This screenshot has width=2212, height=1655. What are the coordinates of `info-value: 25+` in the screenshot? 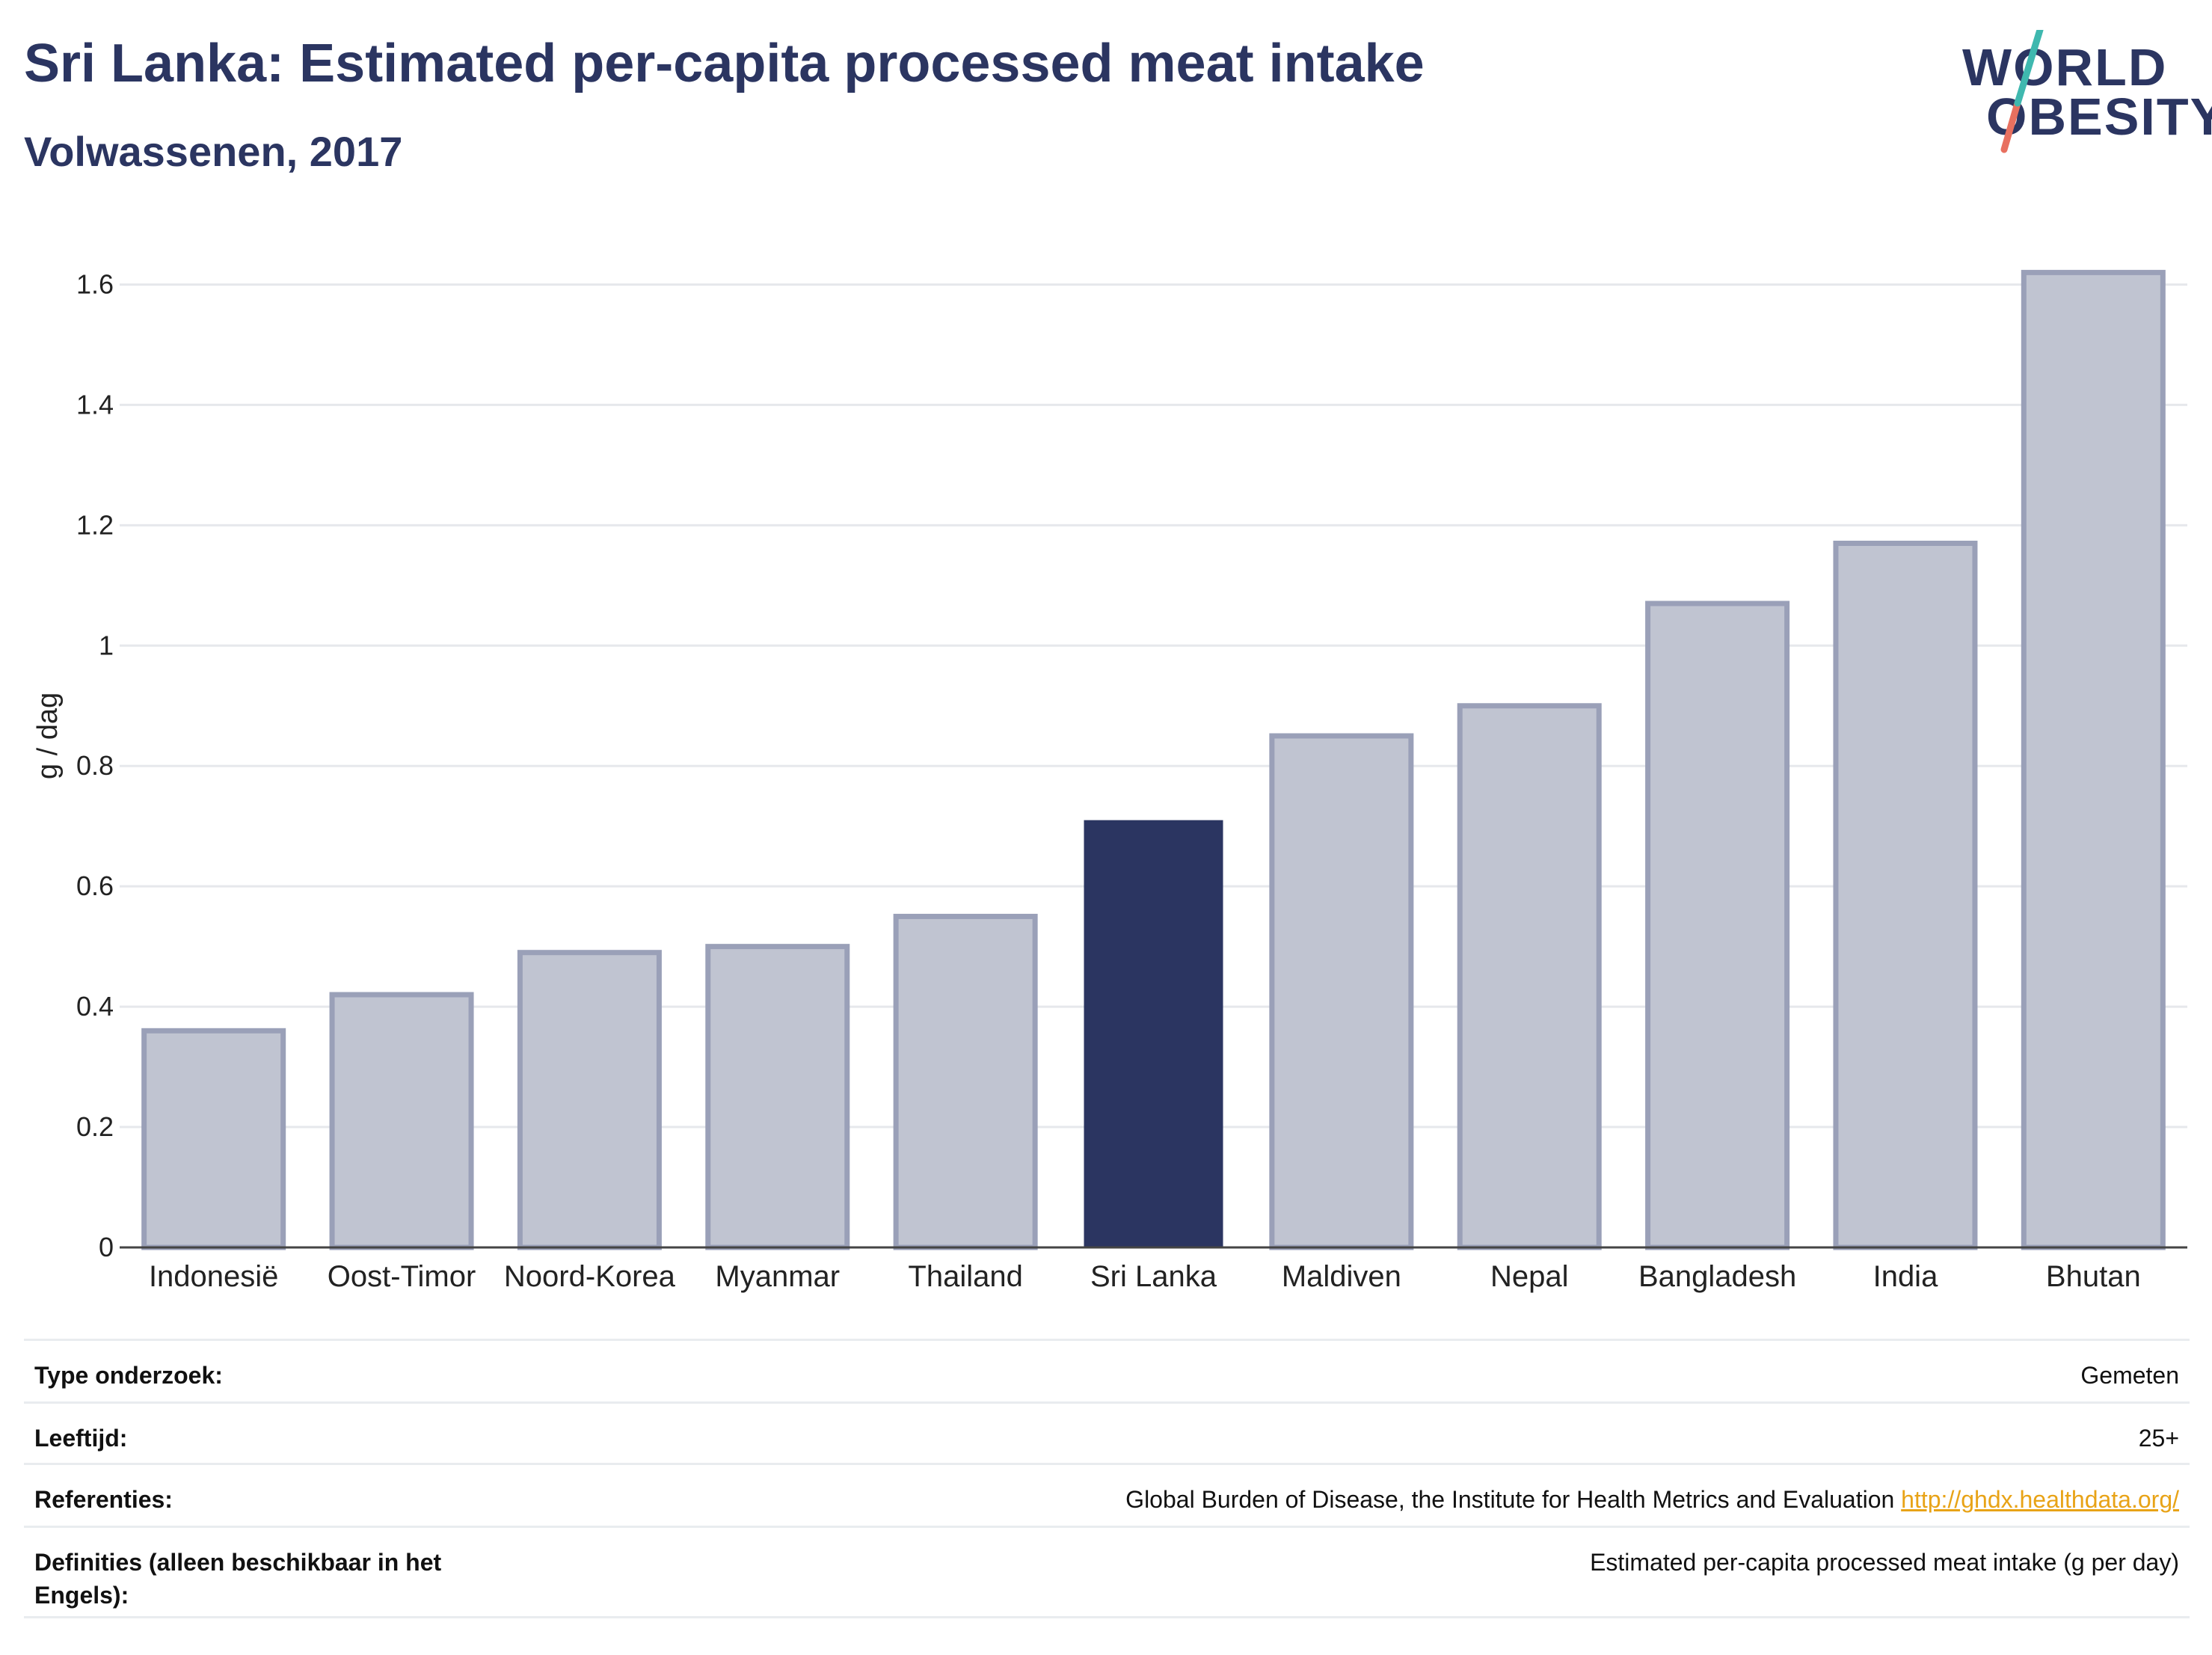 It's located at (2158, 1438).